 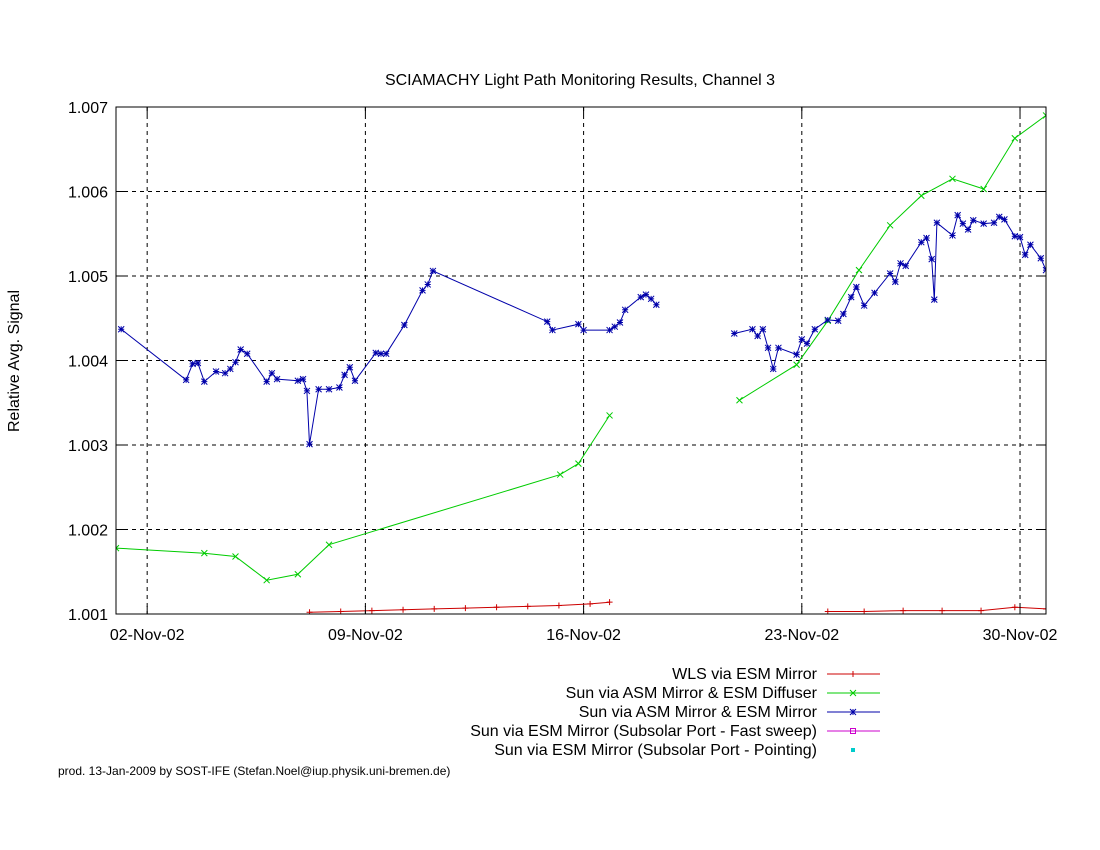 I want to click on legend-label: Sun via ASM Mirror & ESM Mirror, so click(x=698, y=712).